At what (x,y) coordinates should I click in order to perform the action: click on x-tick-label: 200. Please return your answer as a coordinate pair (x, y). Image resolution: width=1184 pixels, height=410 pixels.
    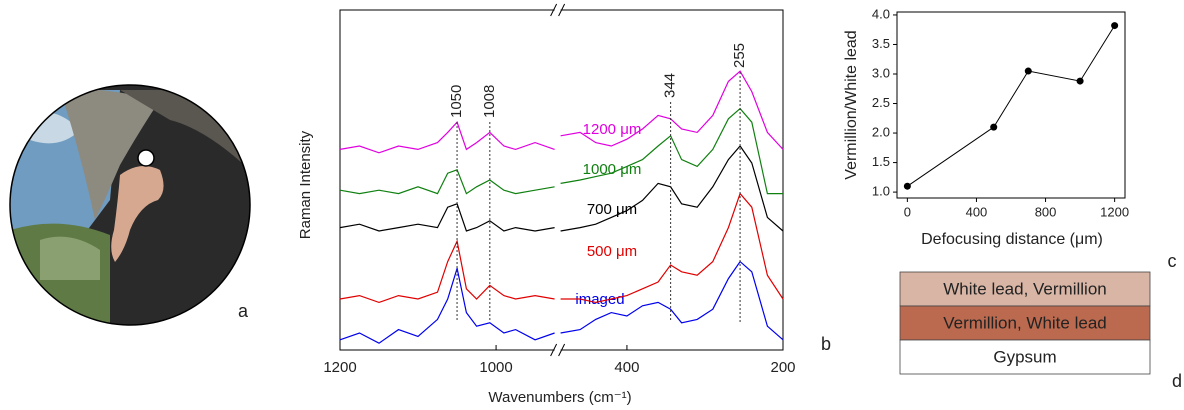
    Looking at the image, I should click on (782, 367).